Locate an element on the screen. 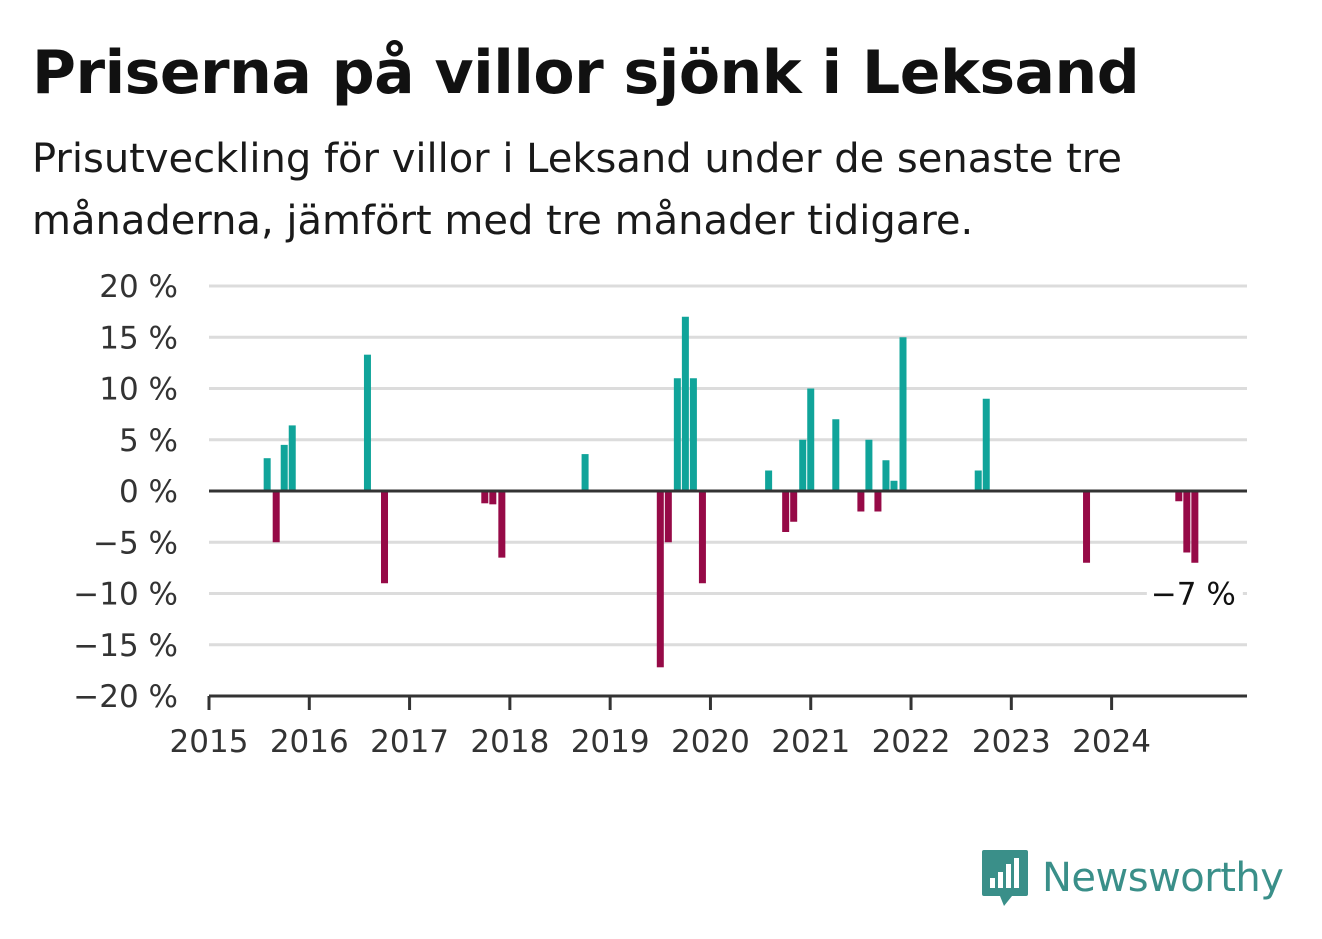 This screenshot has height=939, width=1322. brand-name: Newsworthy is located at coordinates (1163, 878).